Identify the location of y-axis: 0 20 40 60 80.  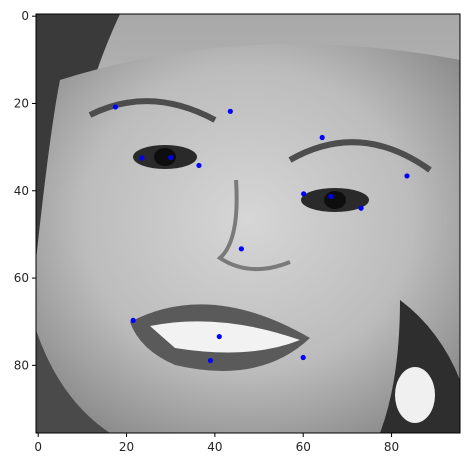
(25, 190).